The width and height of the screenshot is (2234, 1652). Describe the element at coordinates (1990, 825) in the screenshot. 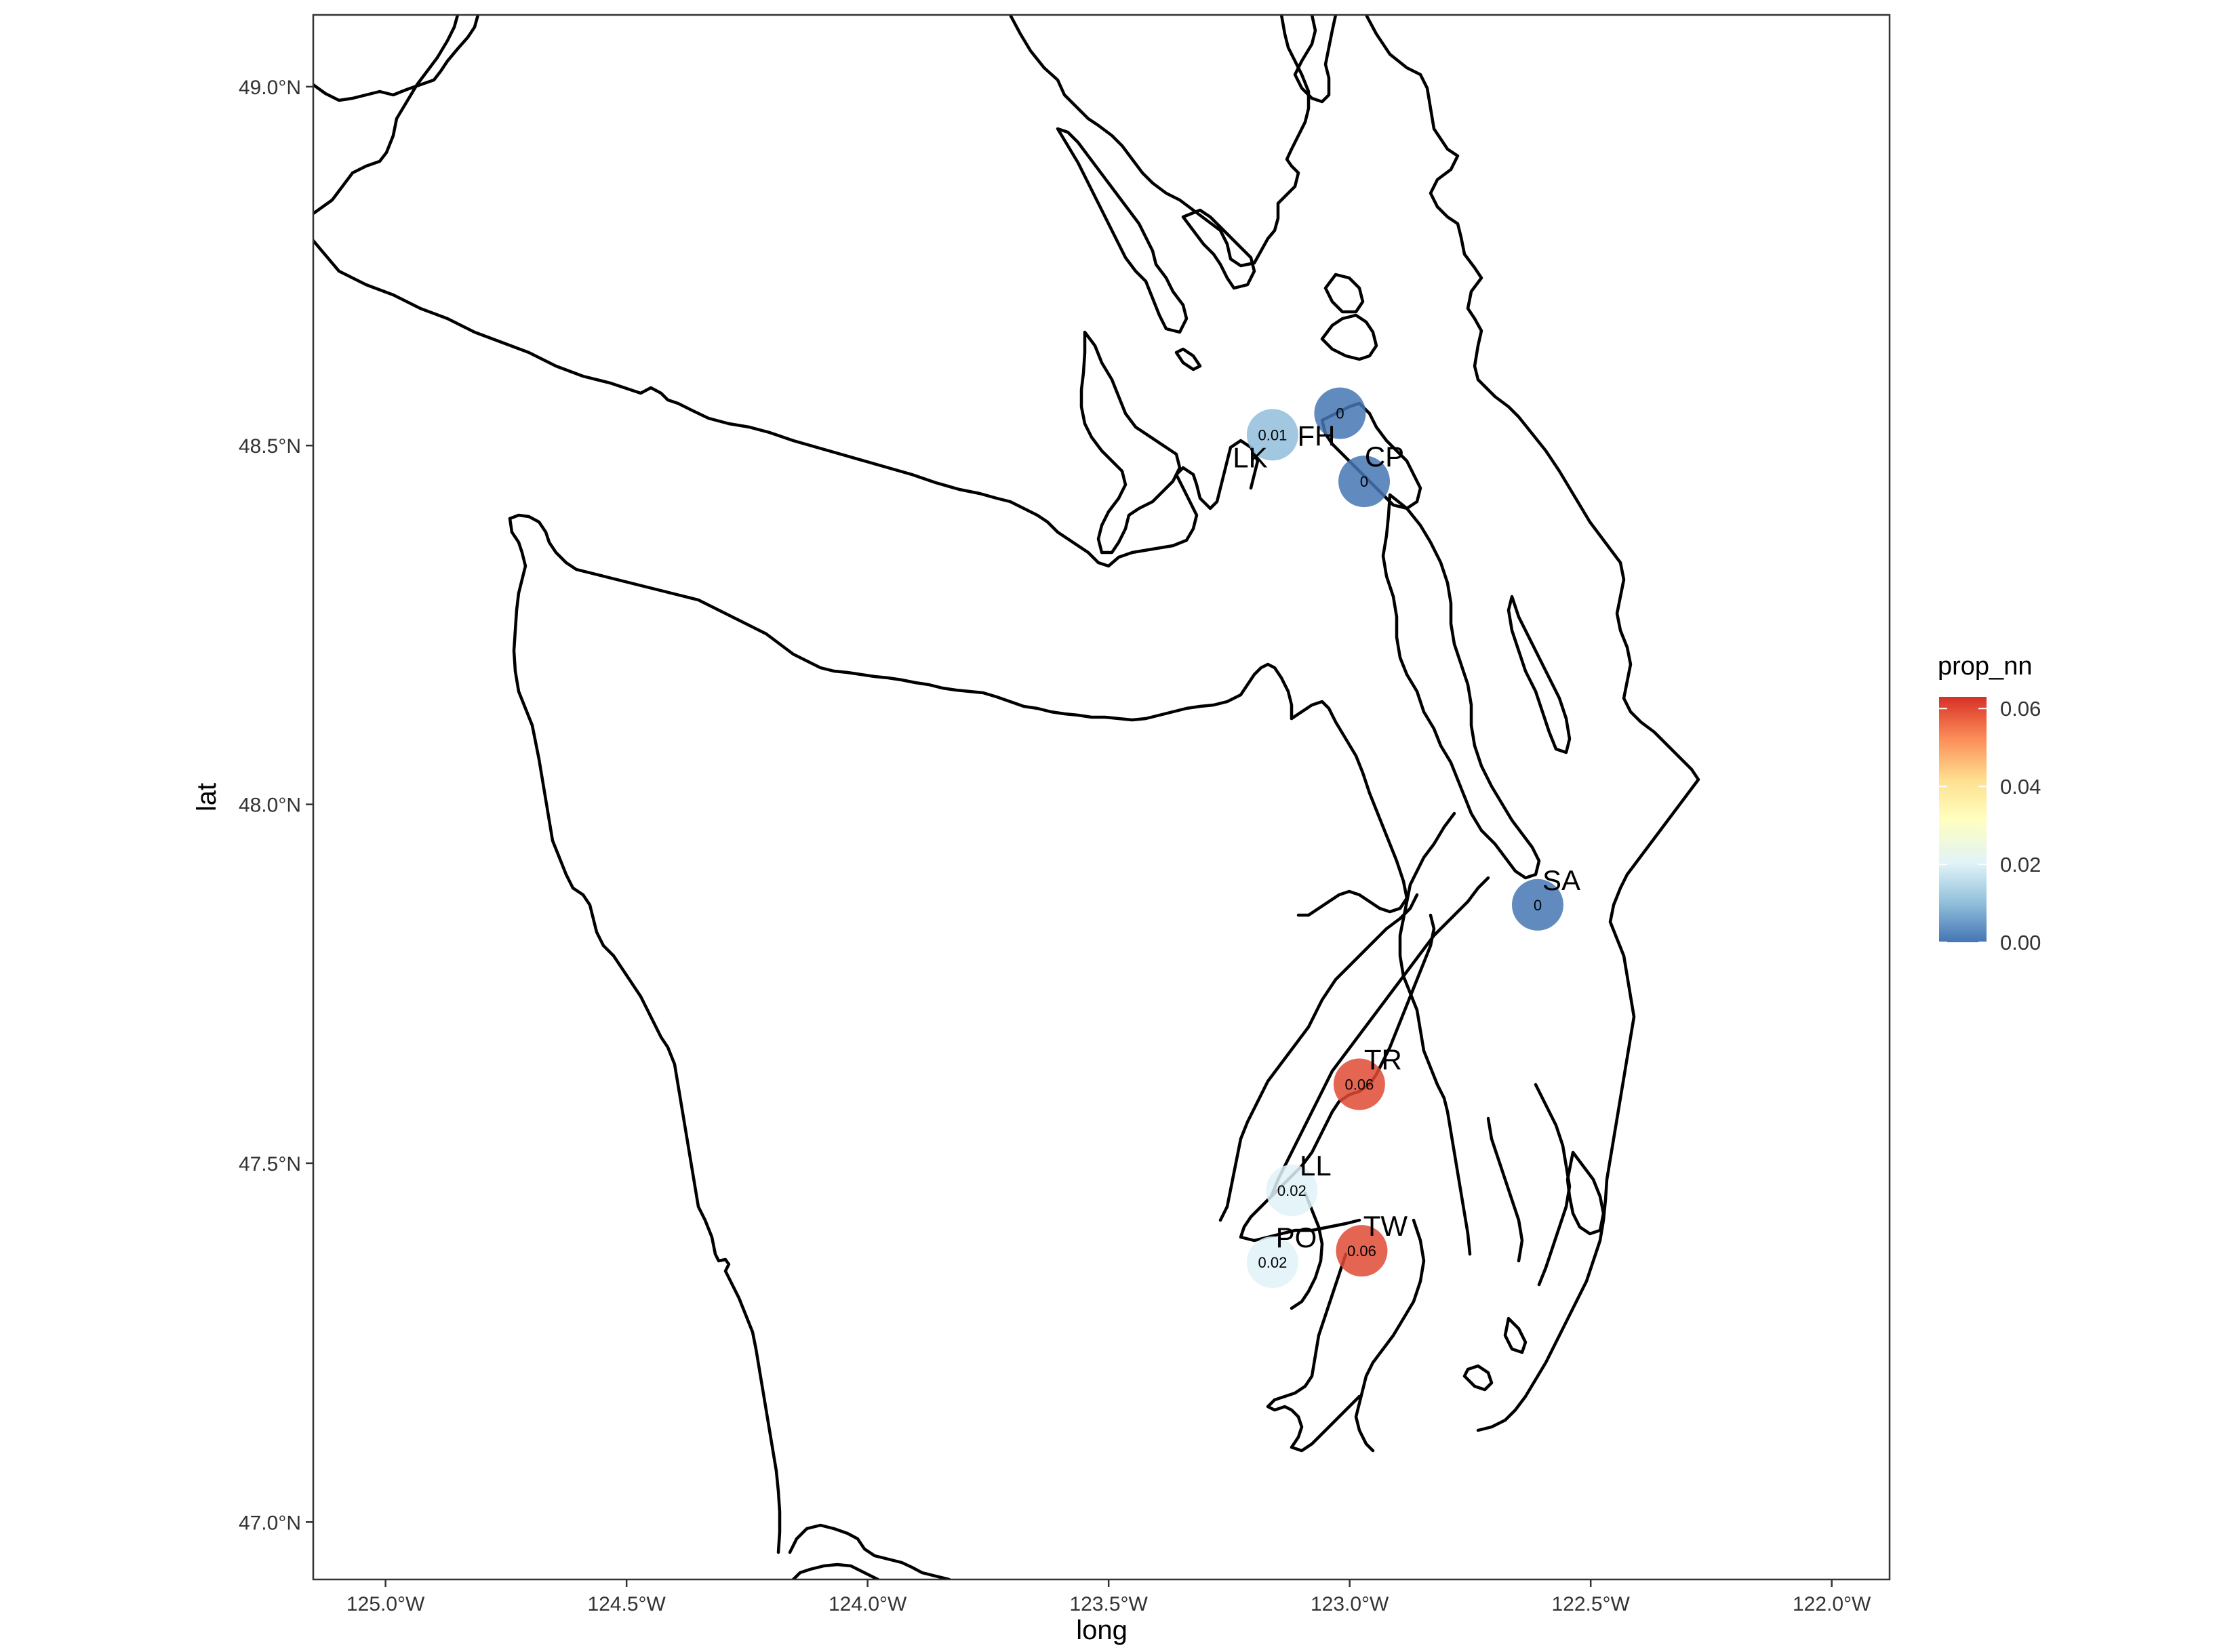

I see `legend-ticks: 0.00 0.02 0.04 0.06` at that location.